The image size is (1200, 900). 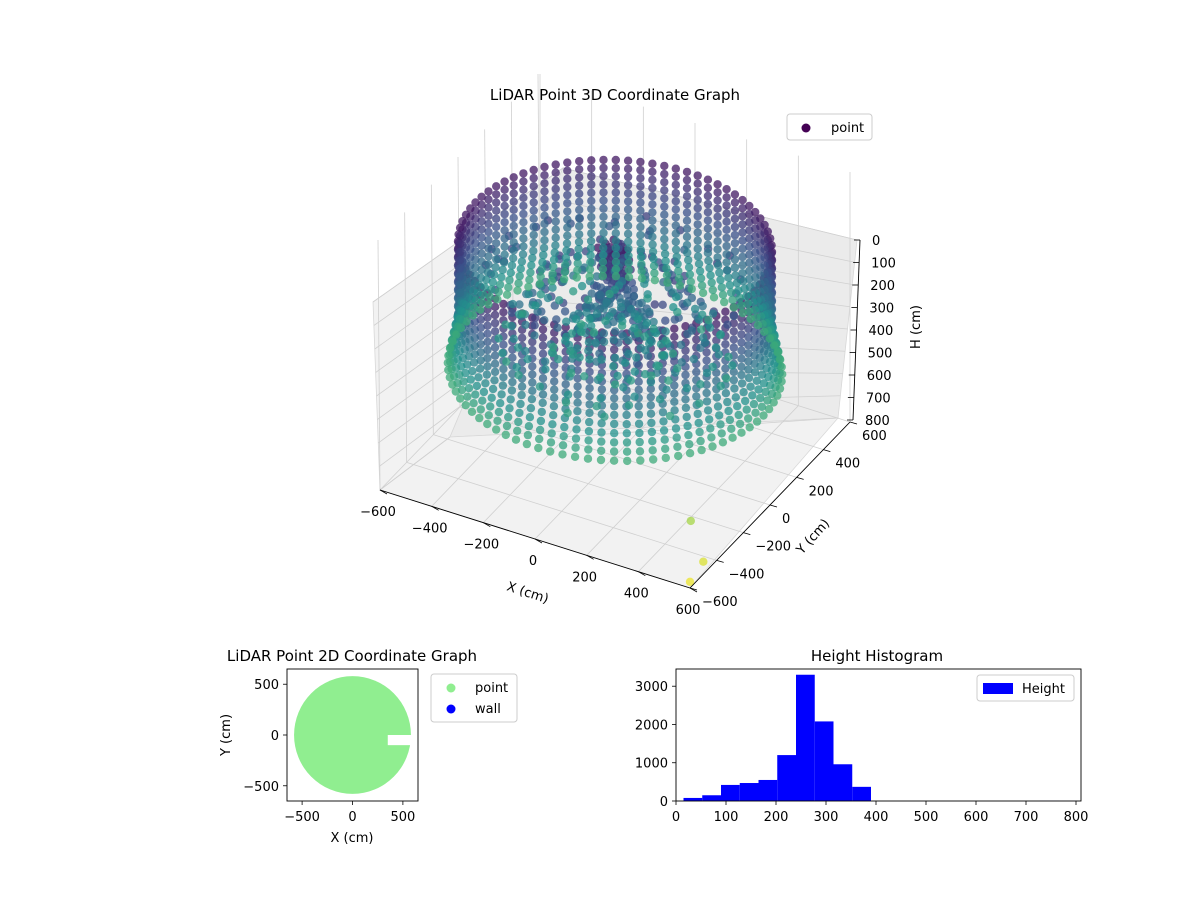 I want to click on x-tick-label-hist-4: 400, so click(x=876, y=817).